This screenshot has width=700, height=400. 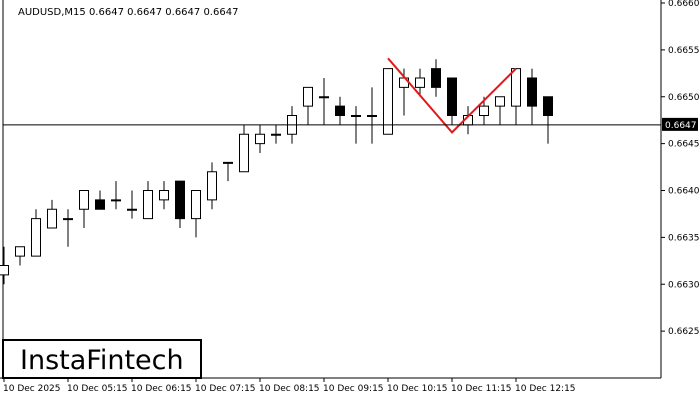 I want to click on price-tick-label: 0.6645, so click(x=684, y=145).